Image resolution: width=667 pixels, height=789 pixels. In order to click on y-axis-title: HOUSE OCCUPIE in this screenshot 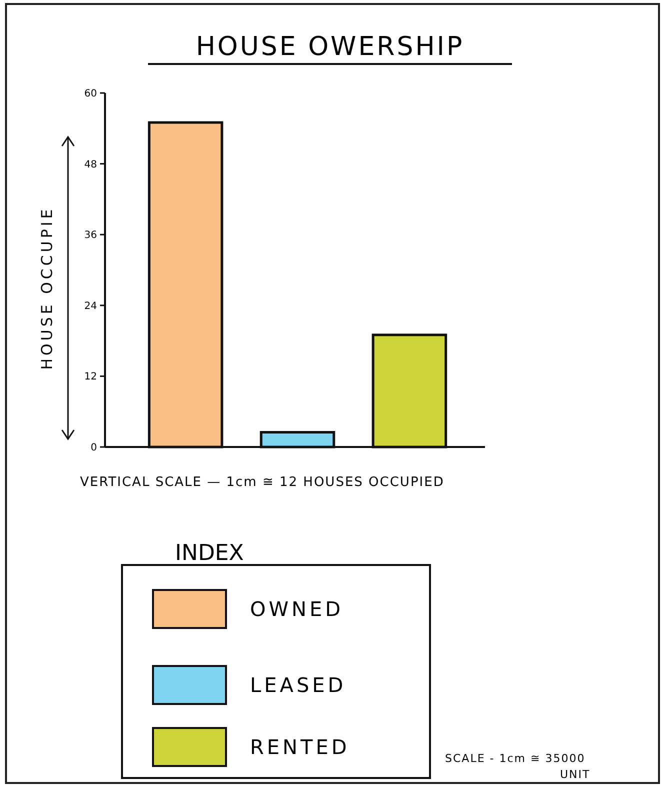, I will do `click(47, 288)`.